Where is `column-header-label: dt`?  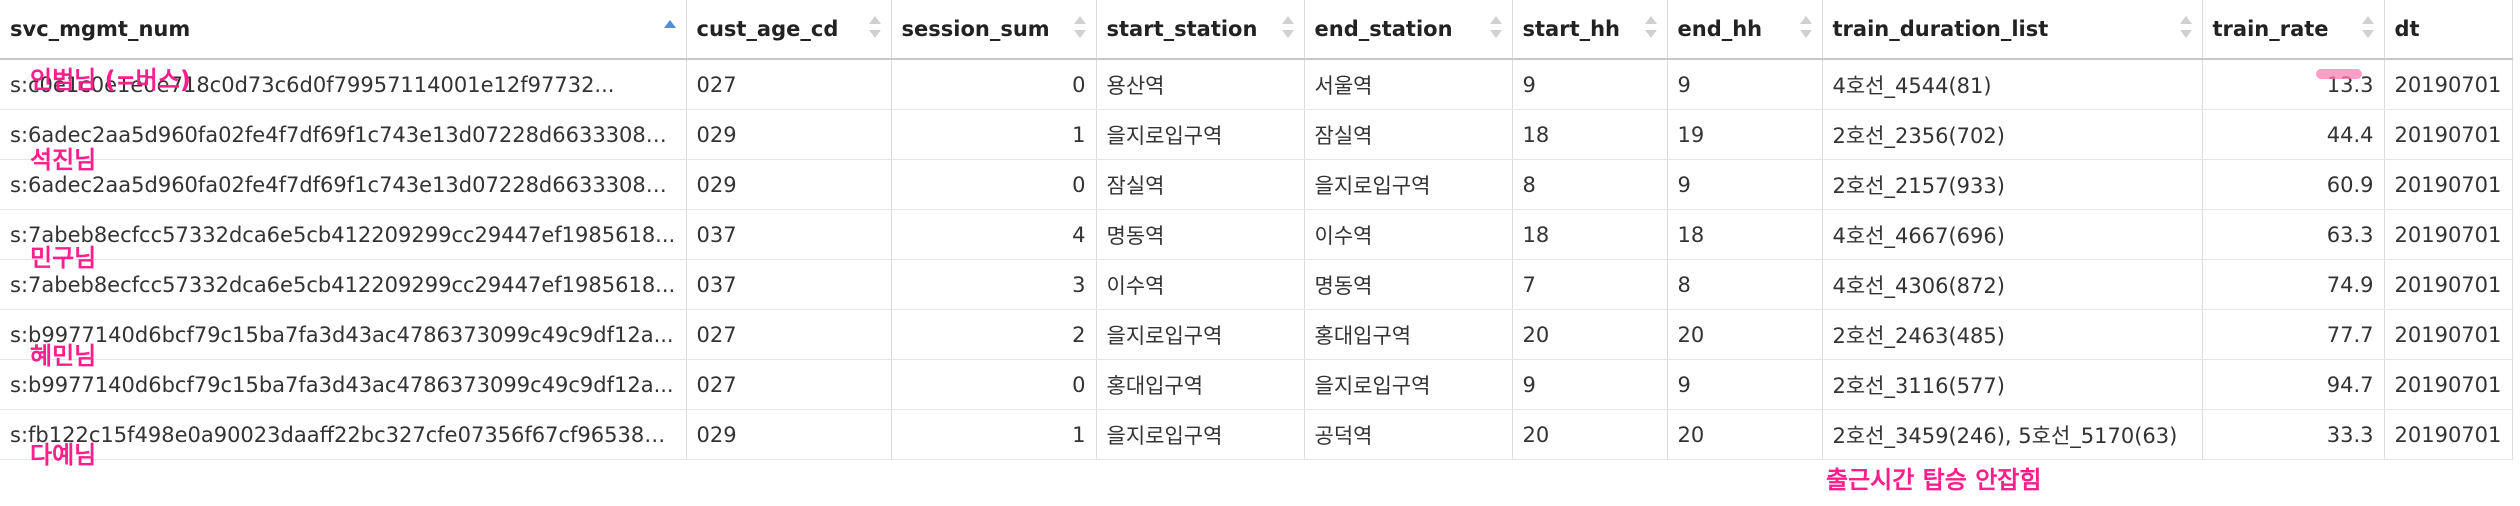
column-header-label: dt is located at coordinates (2407, 29).